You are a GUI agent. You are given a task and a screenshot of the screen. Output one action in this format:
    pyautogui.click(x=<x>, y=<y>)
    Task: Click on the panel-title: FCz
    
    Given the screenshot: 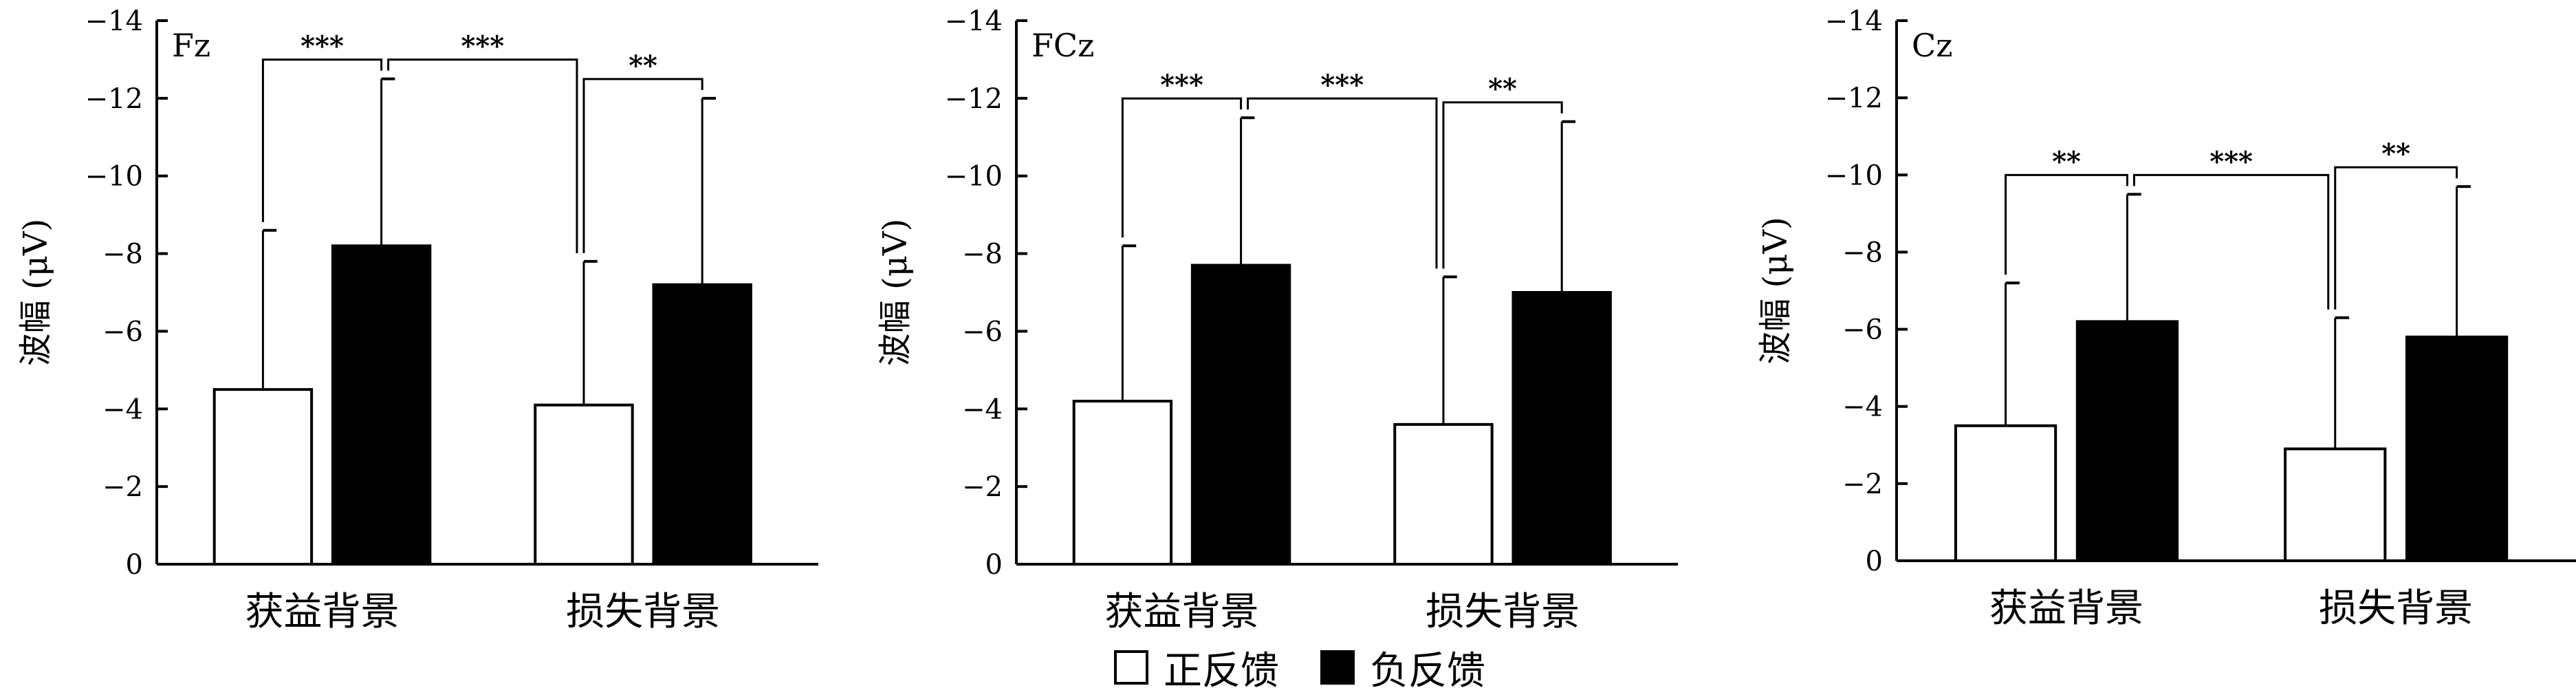 What is the action you would take?
    pyautogui.click(x=1063, y=45)
    